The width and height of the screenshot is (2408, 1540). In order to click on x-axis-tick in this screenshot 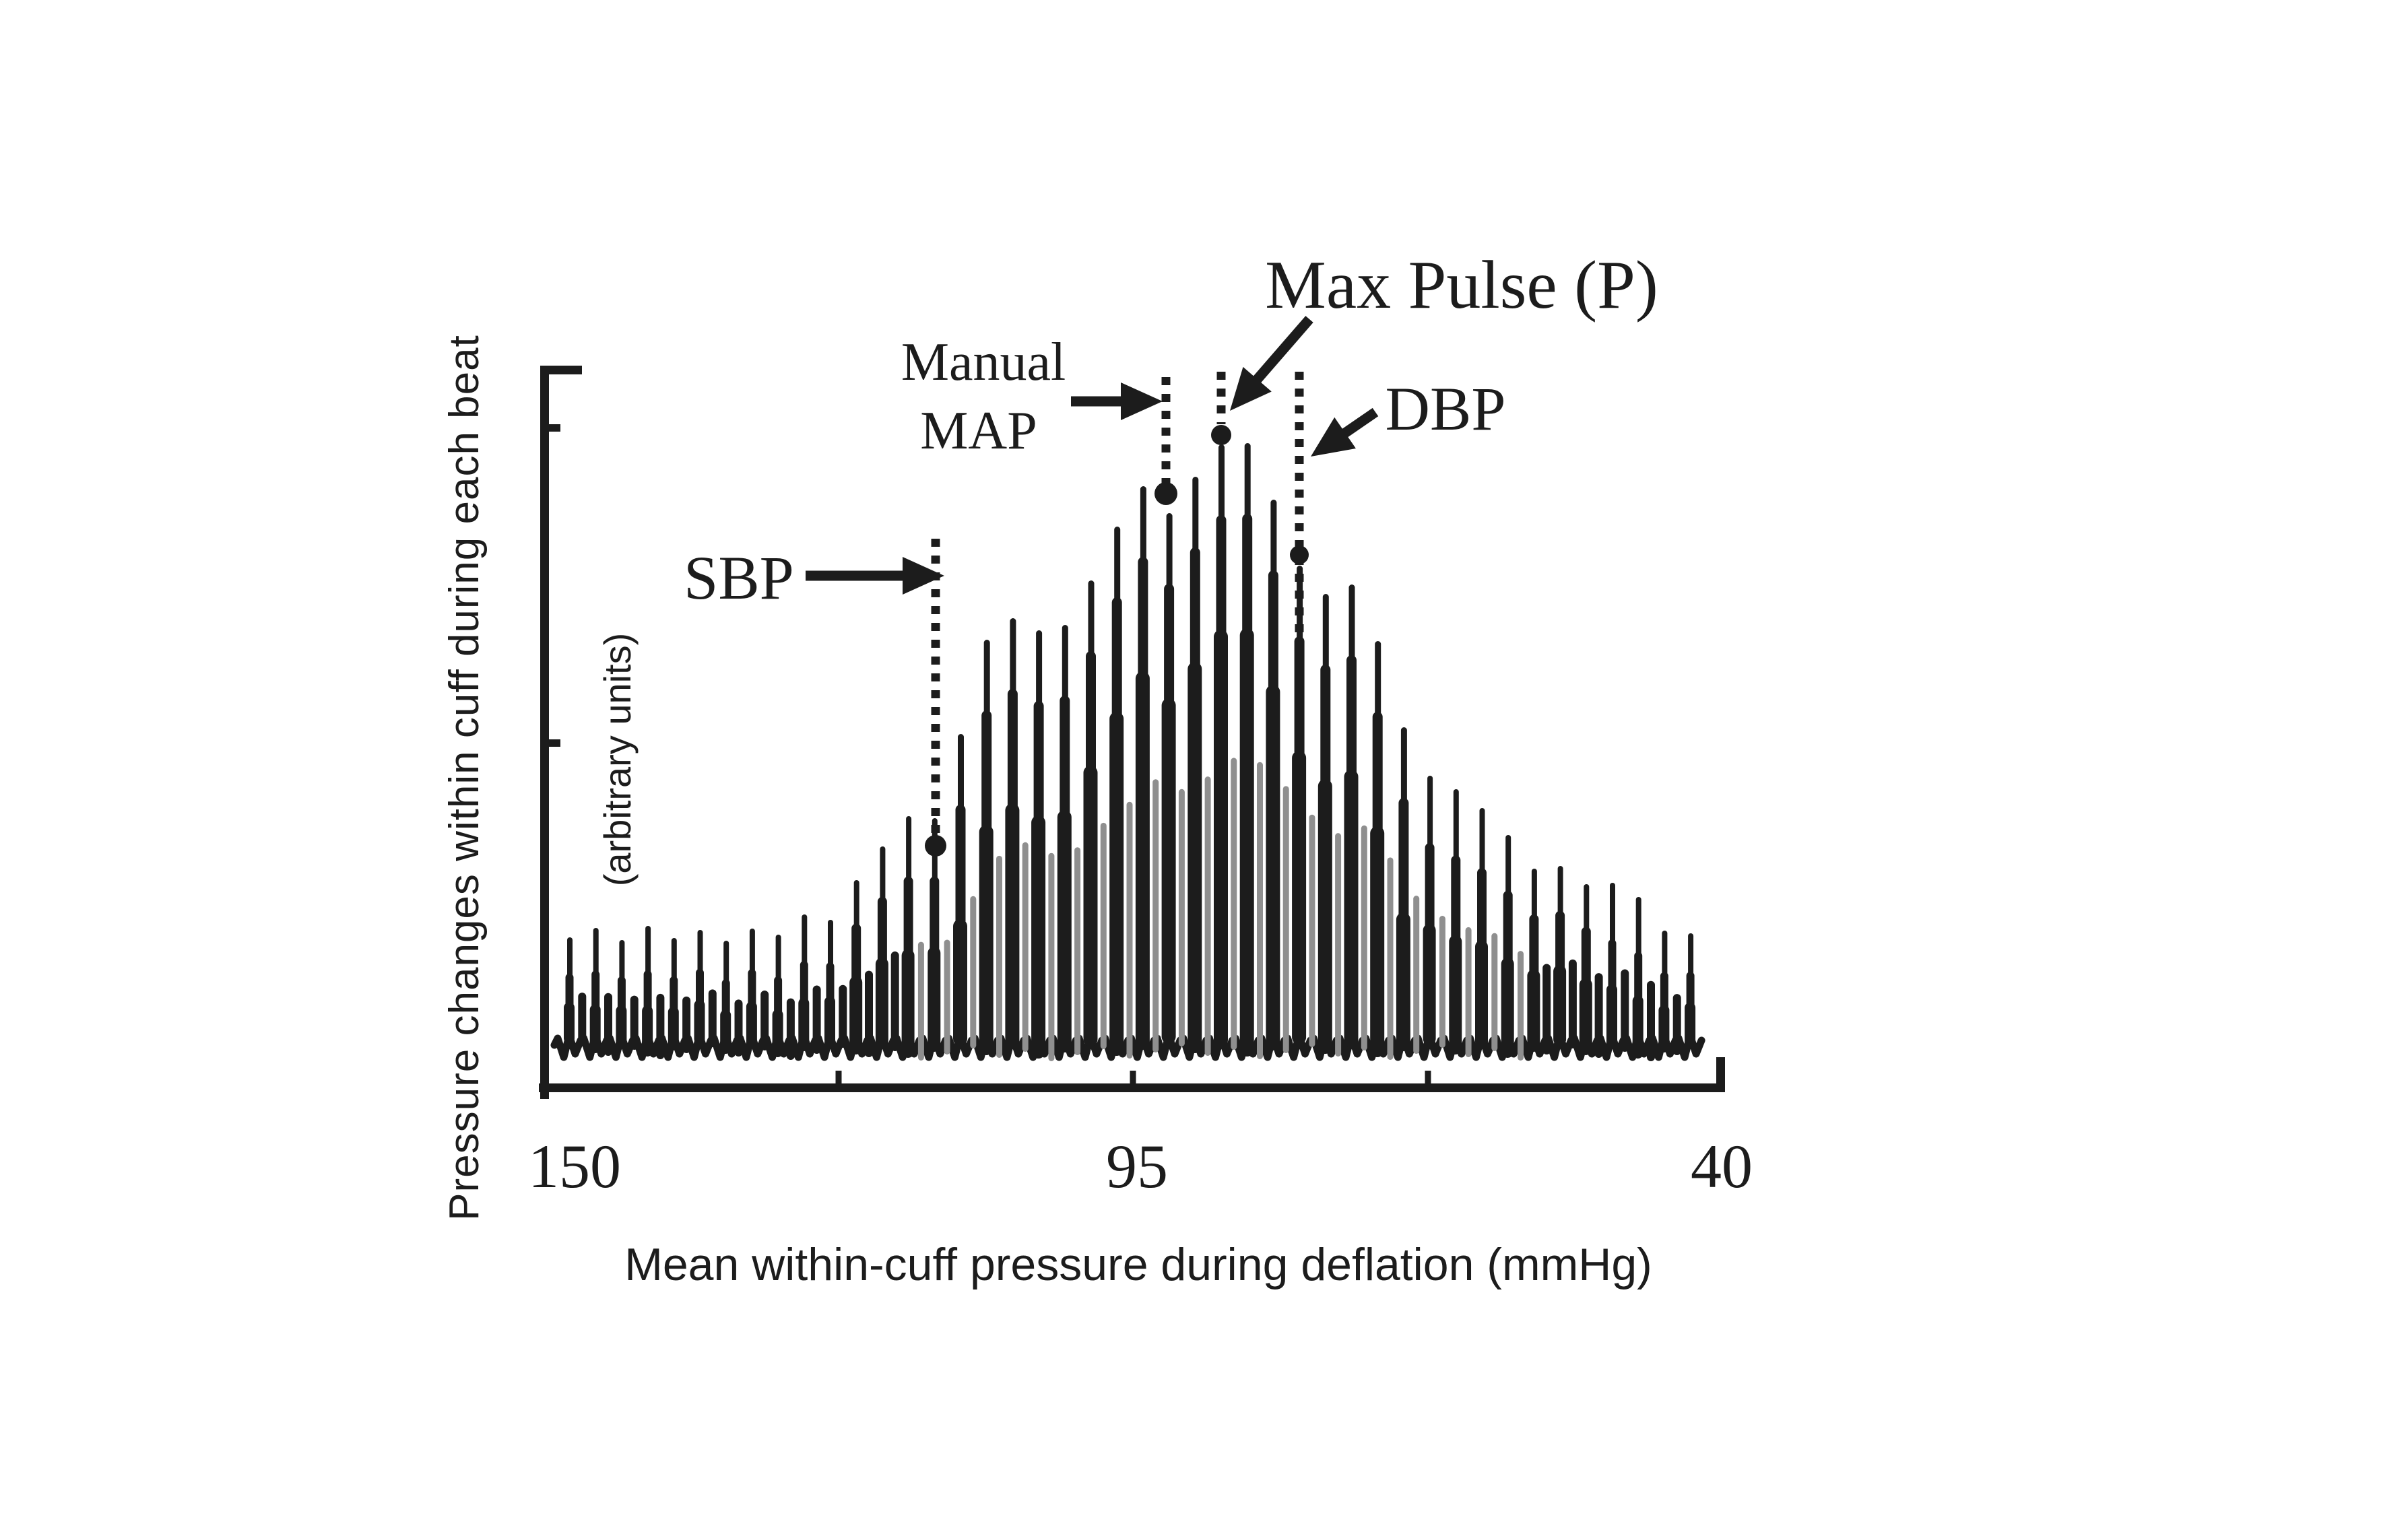, I will do `click(838, 1077)`.